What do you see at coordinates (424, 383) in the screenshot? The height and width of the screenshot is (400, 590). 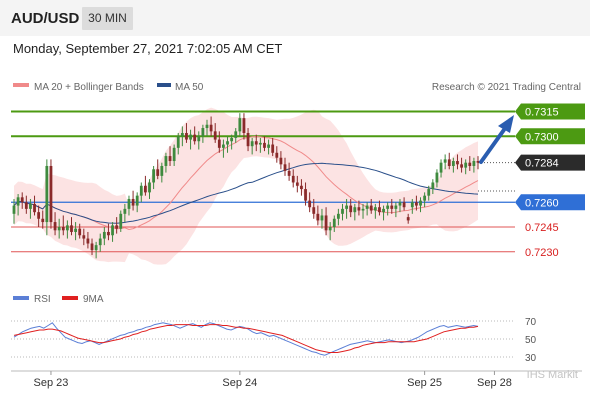 I see `x-tick-label: Sep 25` at bounding box center [424, 383].